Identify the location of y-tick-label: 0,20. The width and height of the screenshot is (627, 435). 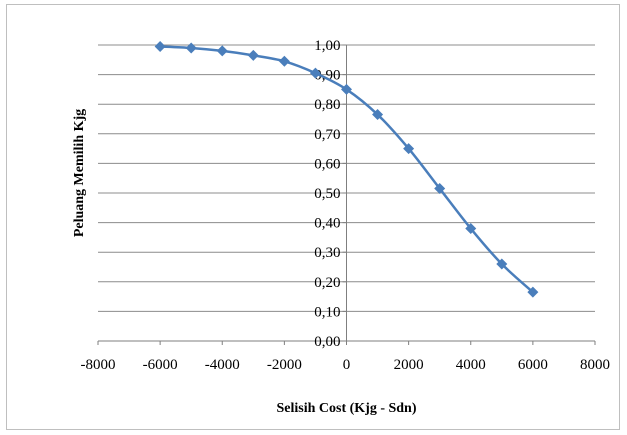
(327, 283).